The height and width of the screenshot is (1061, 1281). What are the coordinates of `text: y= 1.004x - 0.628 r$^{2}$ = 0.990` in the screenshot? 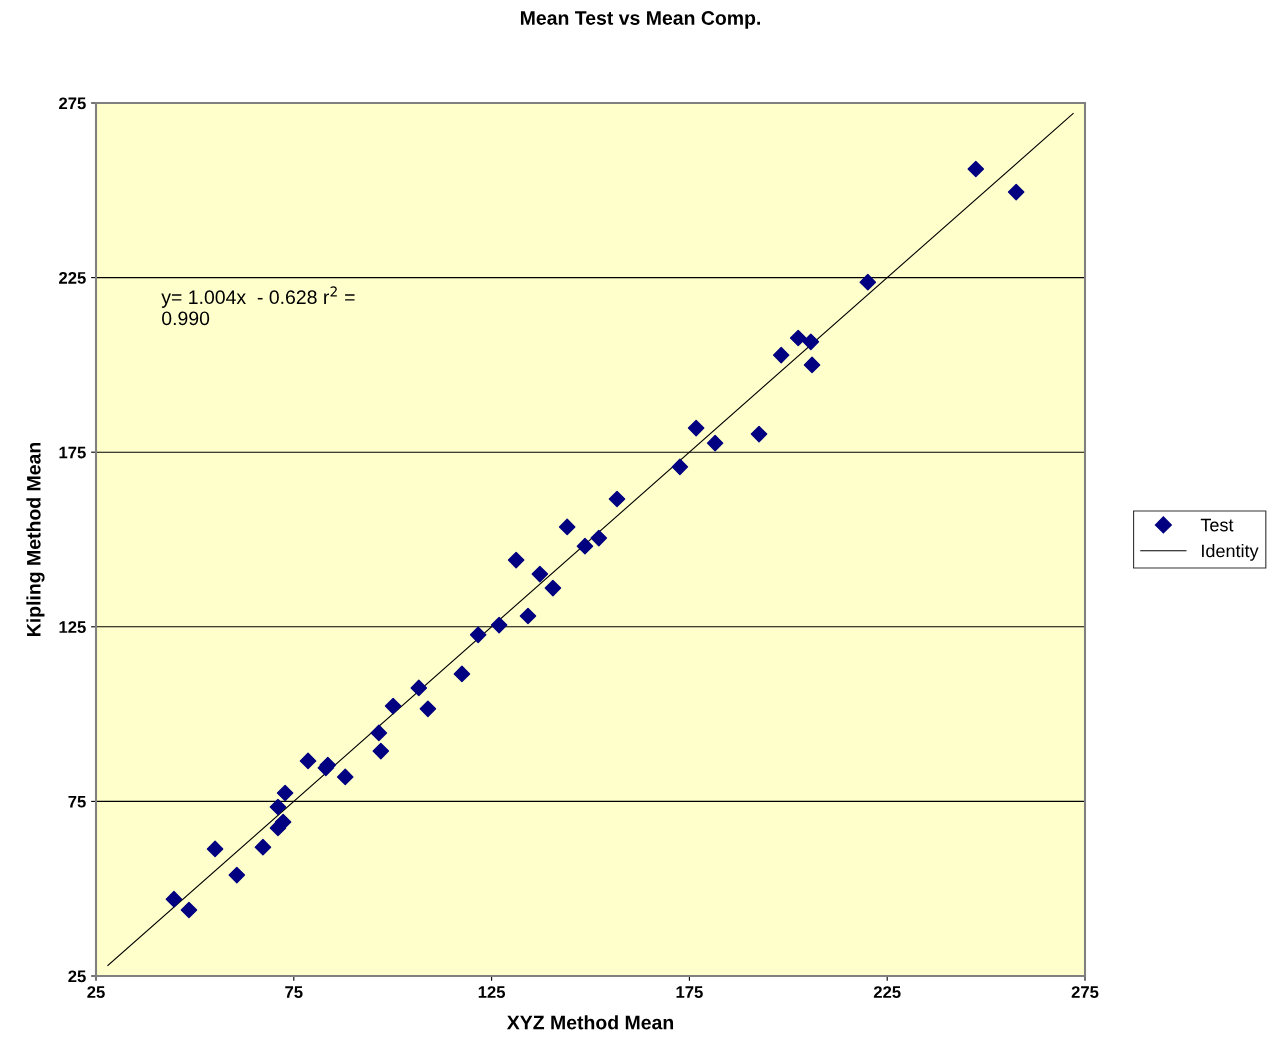 It's located at (258, 306).